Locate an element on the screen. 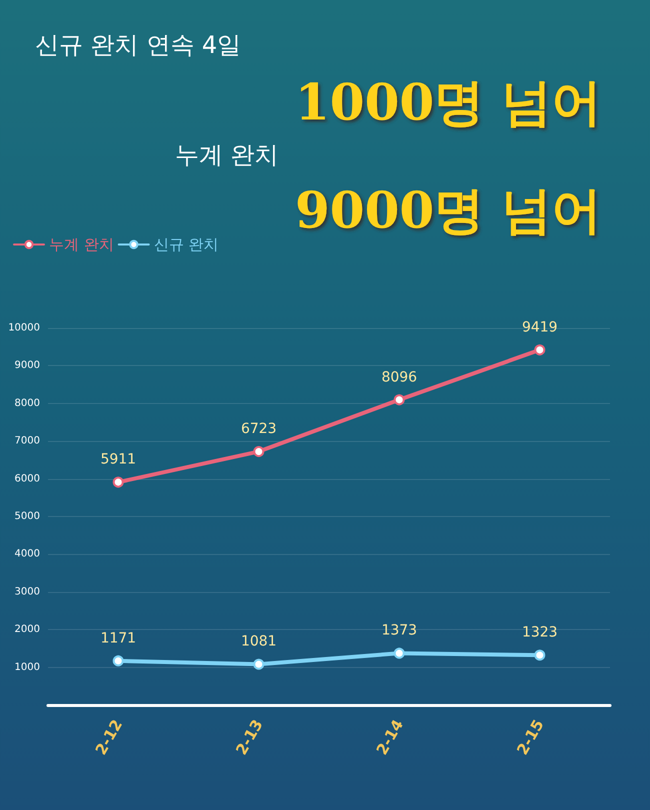 The width and height of the screenshot is (650, 810). y-tick-label: 3000 is located at coordinates (27, 592).